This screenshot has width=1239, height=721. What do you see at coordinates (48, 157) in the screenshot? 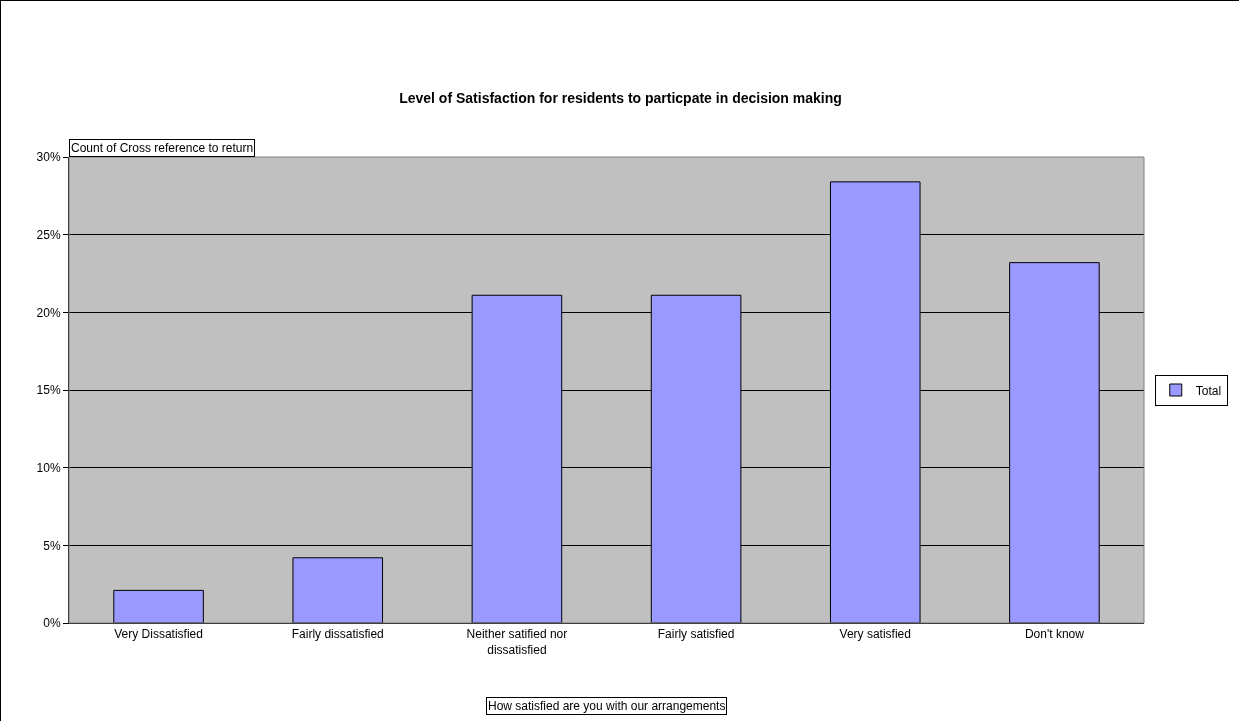
I see `y-tick-label: 30%` at bounding box center [48, 157].